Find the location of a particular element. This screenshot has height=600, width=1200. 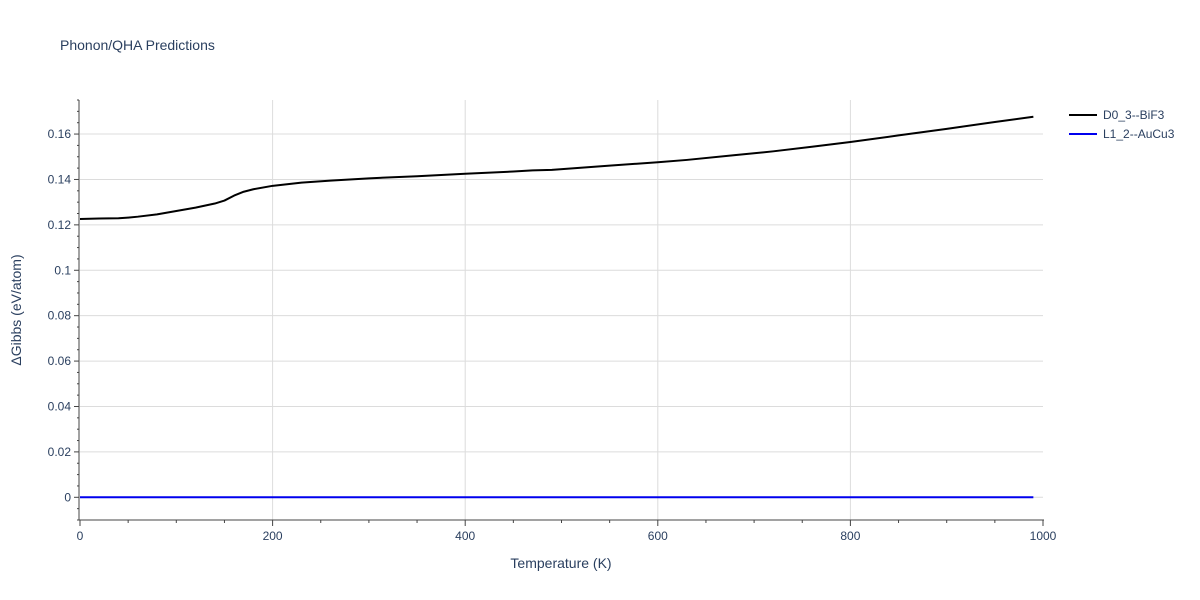

y-tick-label: 0.16 is located at coordinates (60, 134).